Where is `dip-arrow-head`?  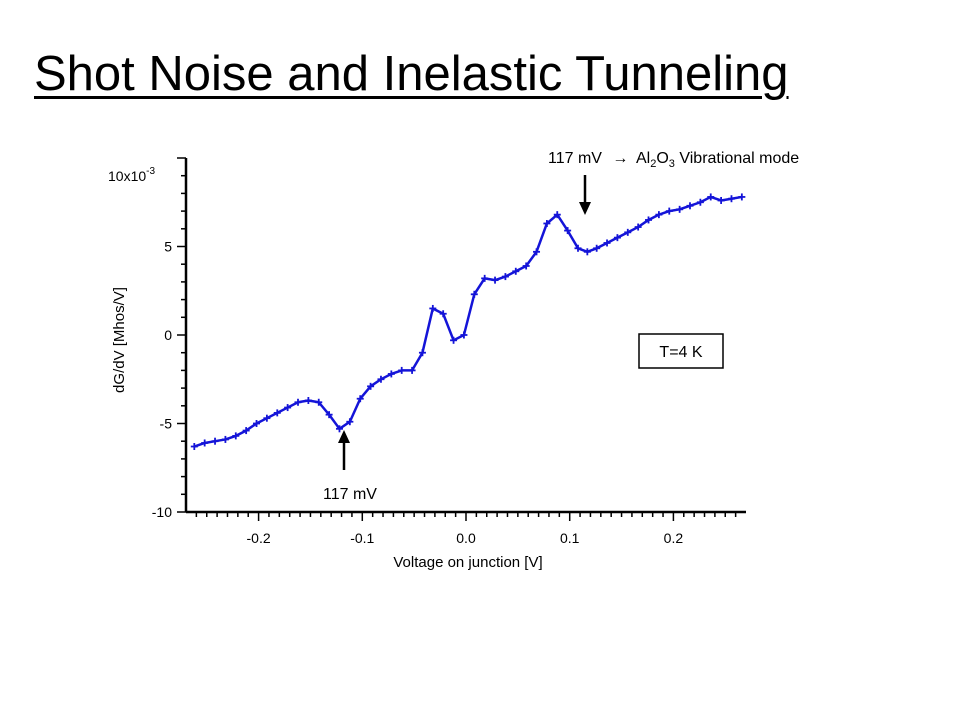
dip-arrow-head is located at coordinates (344, 436).